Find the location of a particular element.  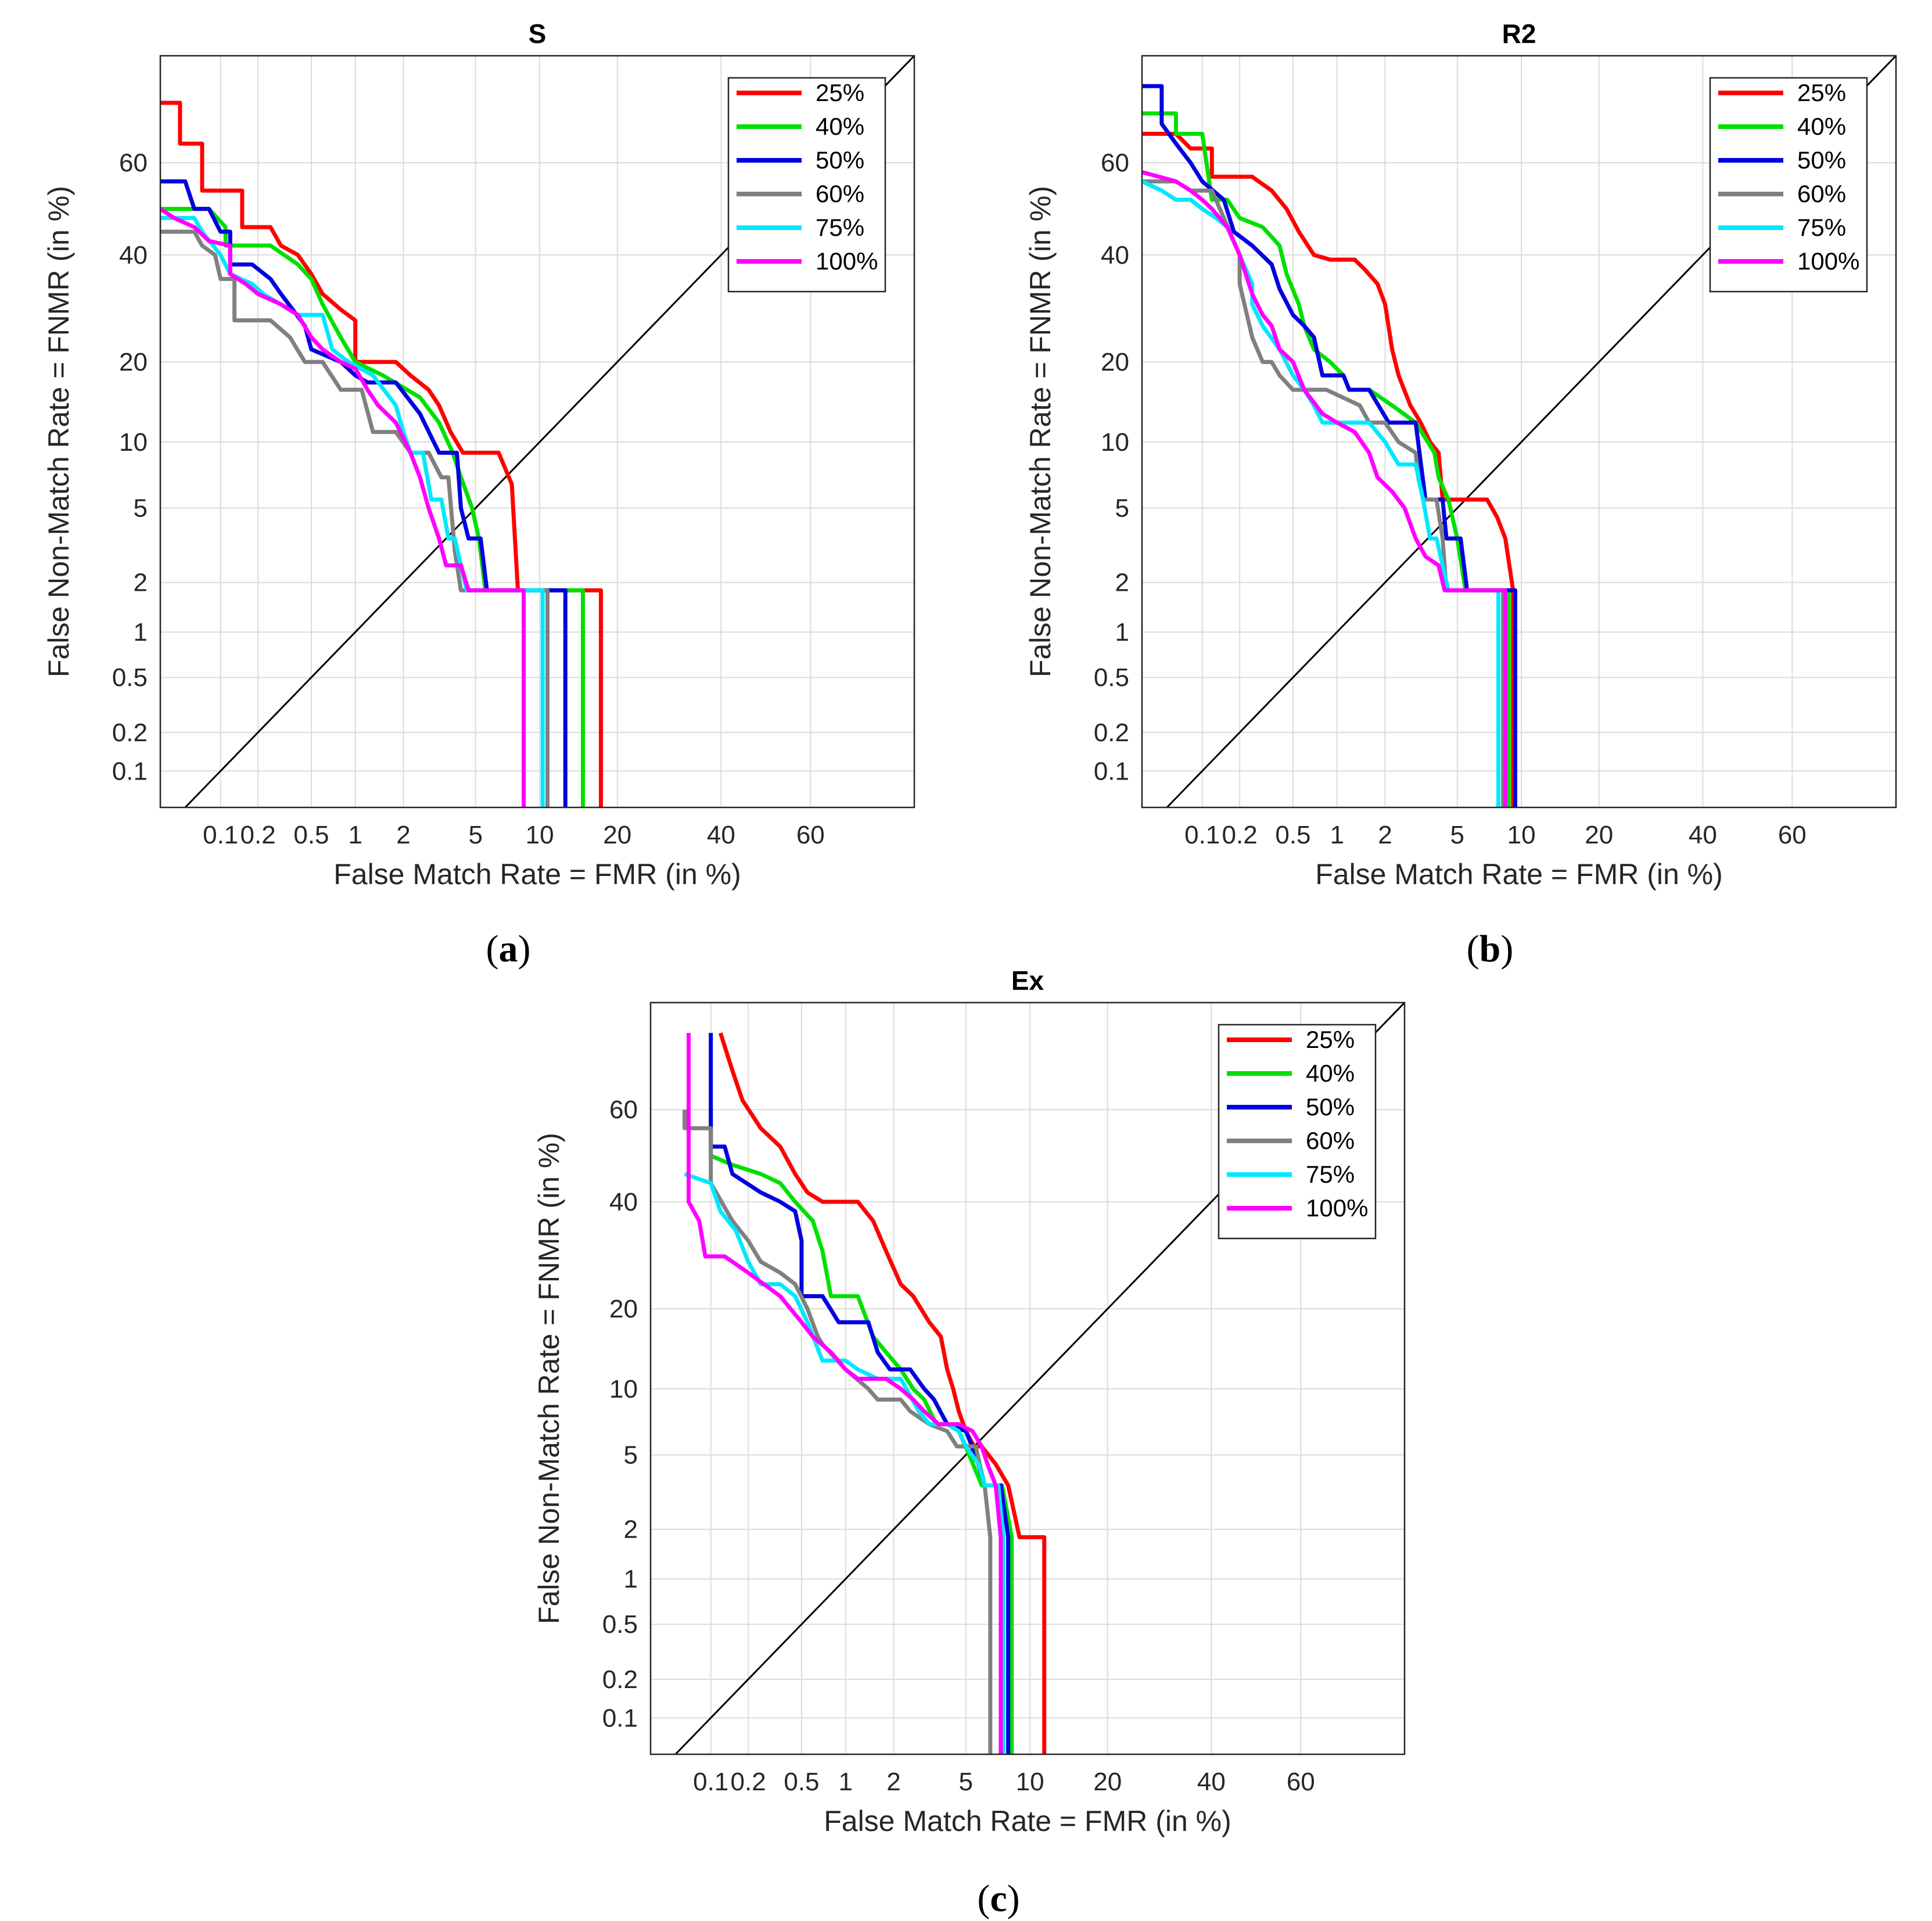

caption-letter: b is located at coordinates (1490, 949).